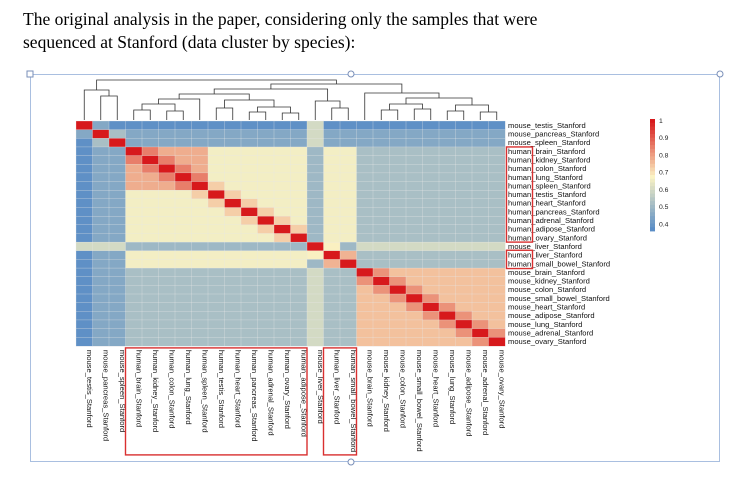 The height and width of the screenshot is (499, 733). Describe the element at coordinates (720, 74) in the screenshot. I see `frame-handle-tr` at that location.